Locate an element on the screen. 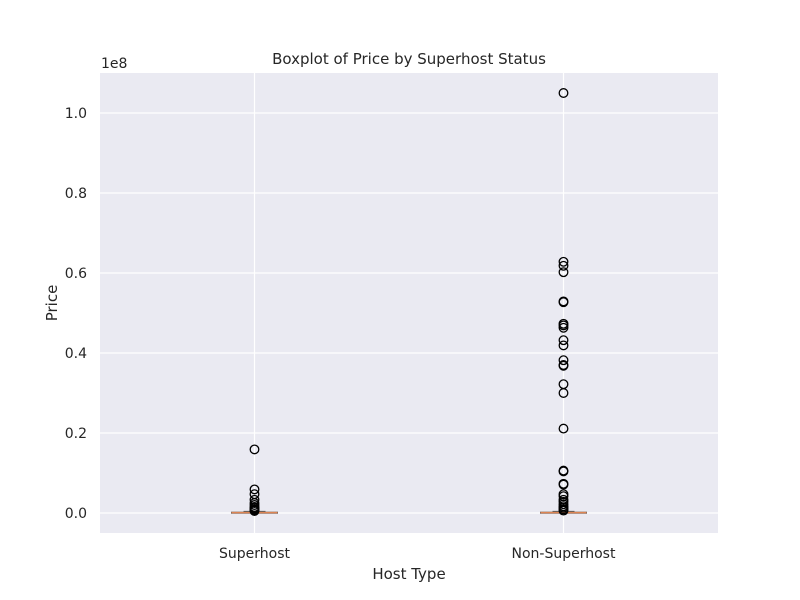  y-tick-label: 0.4 is located at coordinates (76, 354).